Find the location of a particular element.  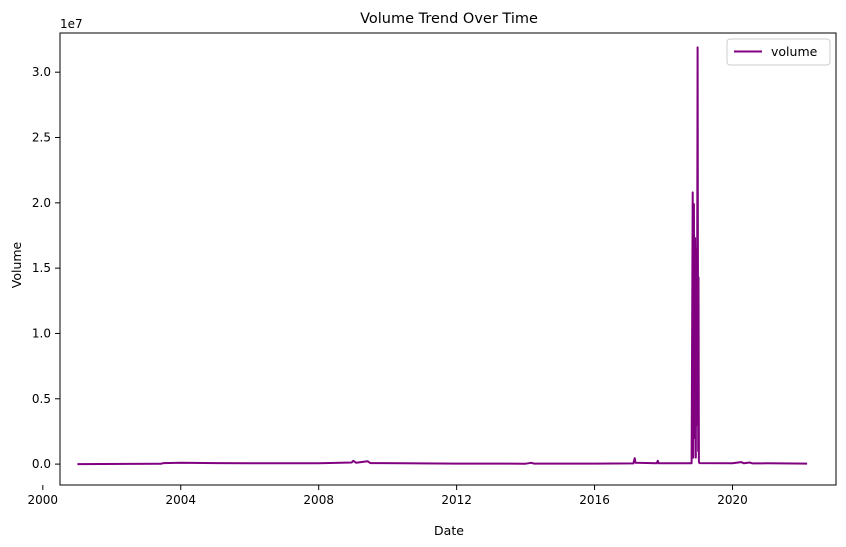

y-tick-label: 2.5 is located at coordinates (41, 138).